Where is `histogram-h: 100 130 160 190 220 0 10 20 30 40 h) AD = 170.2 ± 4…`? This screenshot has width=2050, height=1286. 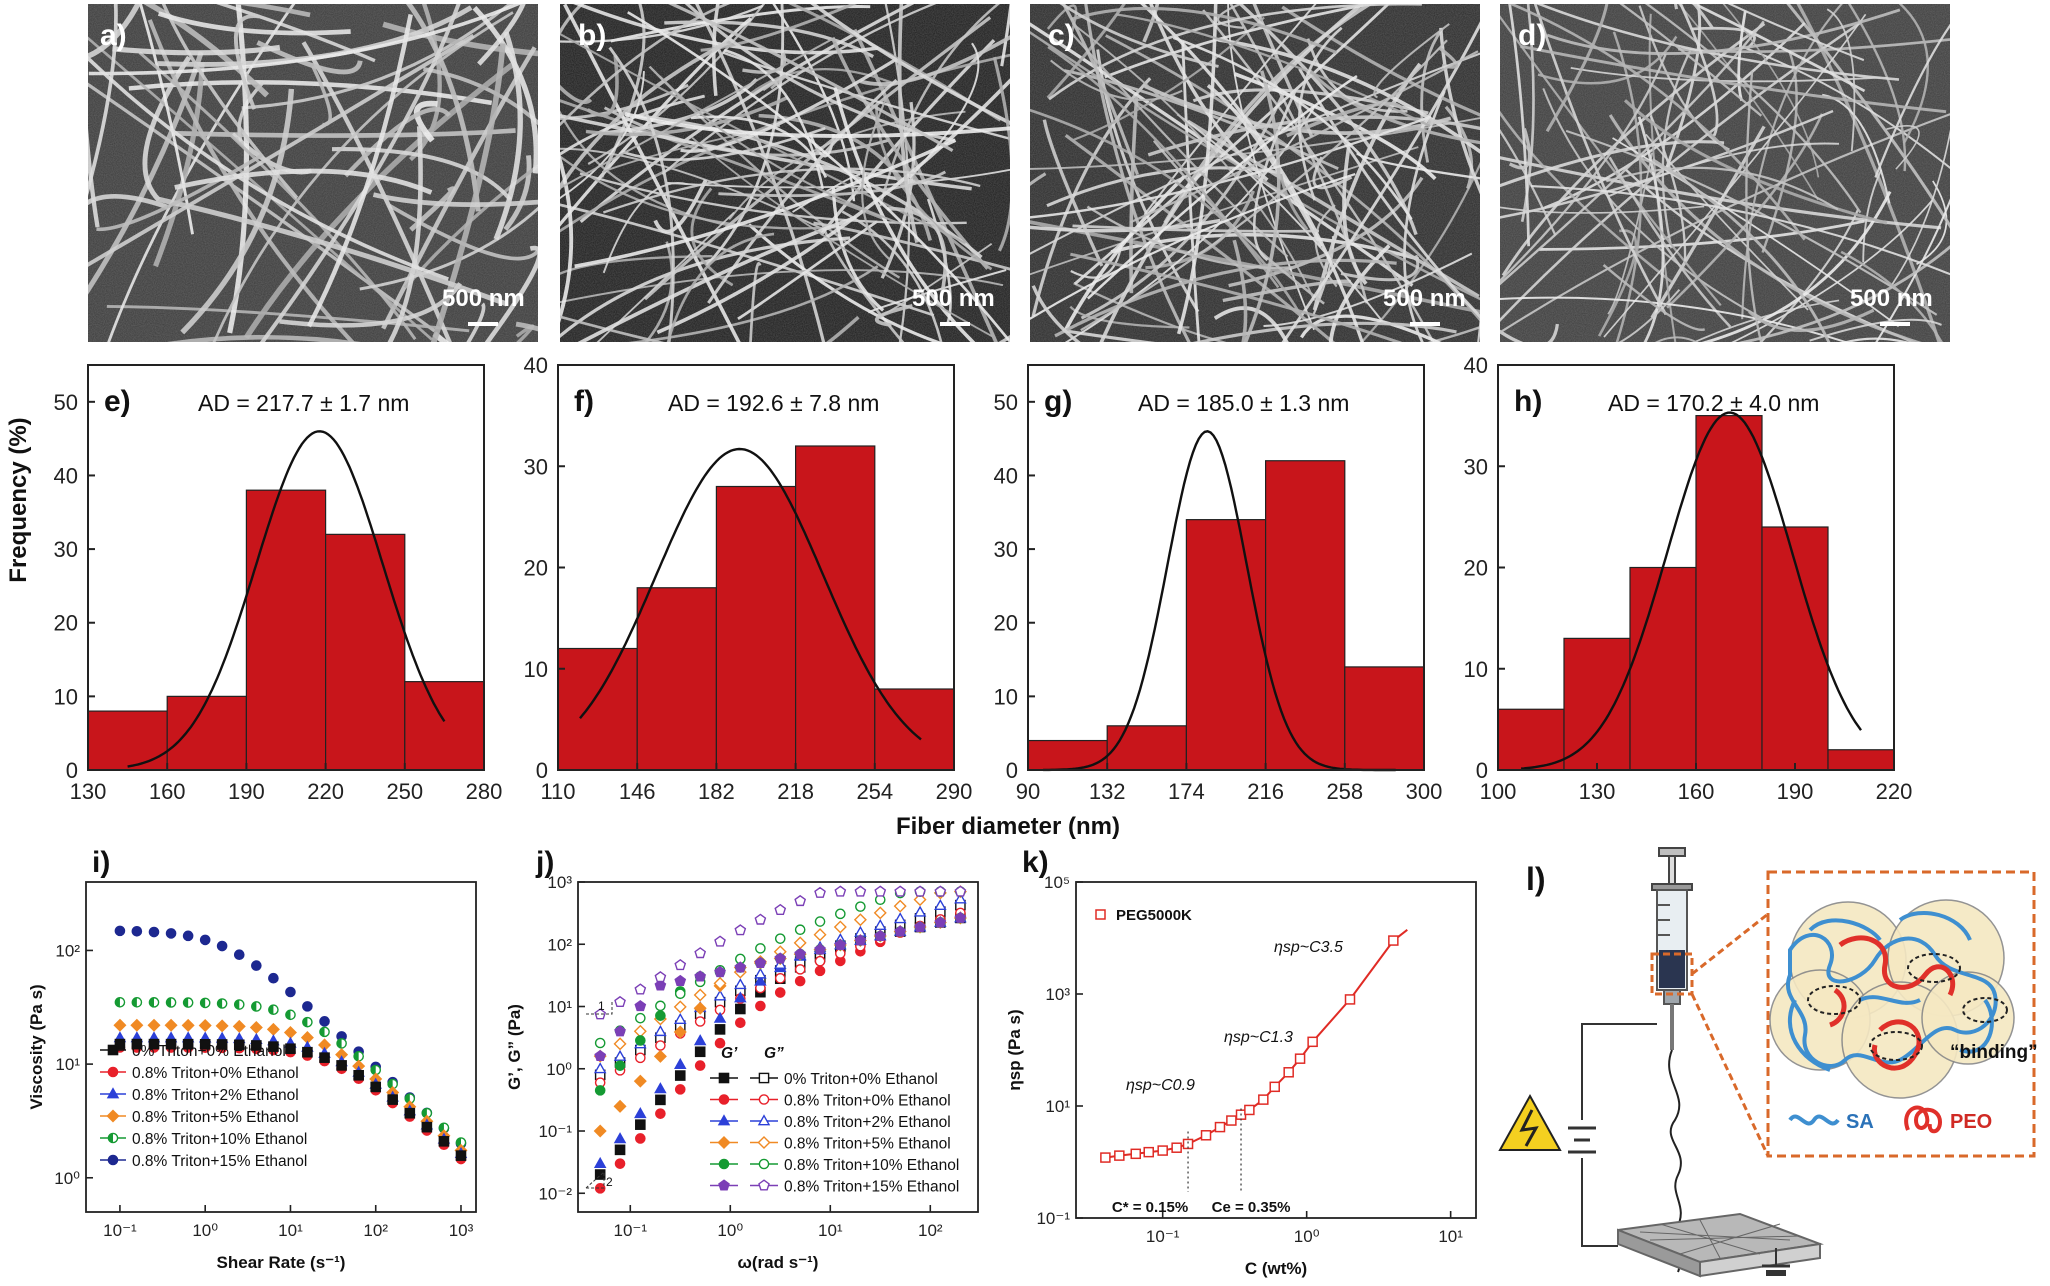 histogram-h: 100 130 160 190 220 0 10 20 30 40 h) AD = 170.2 ± 4… is located at coordinates (1688, 578).